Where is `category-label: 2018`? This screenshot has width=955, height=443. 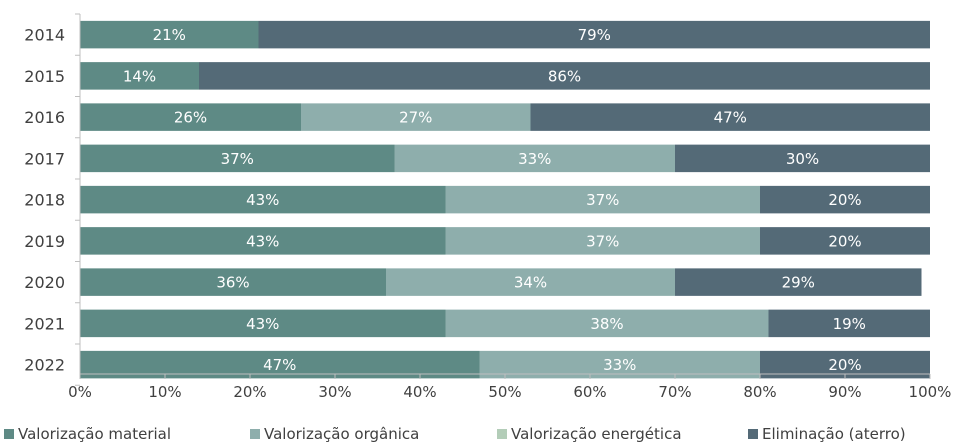
category-label: 2018 is located at coordinates (44, 200).